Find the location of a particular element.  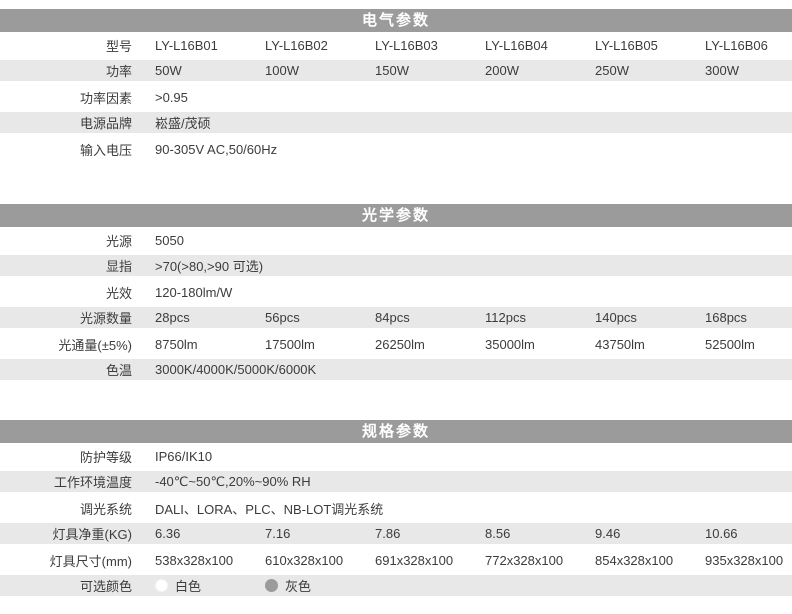

cell-value: LY-L16B02 is located at coordinates (296, 45).